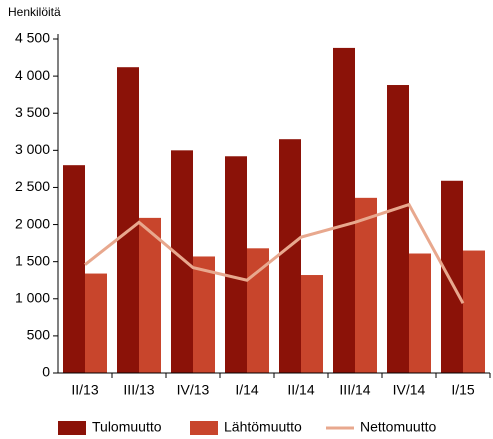 Image resolution: width=493 pixels, height=439 pixels. What do you see at coordinates (32, 260) in the screenshot?
I see `y-tick-label: 1 500` at bounding box center [32, 260].